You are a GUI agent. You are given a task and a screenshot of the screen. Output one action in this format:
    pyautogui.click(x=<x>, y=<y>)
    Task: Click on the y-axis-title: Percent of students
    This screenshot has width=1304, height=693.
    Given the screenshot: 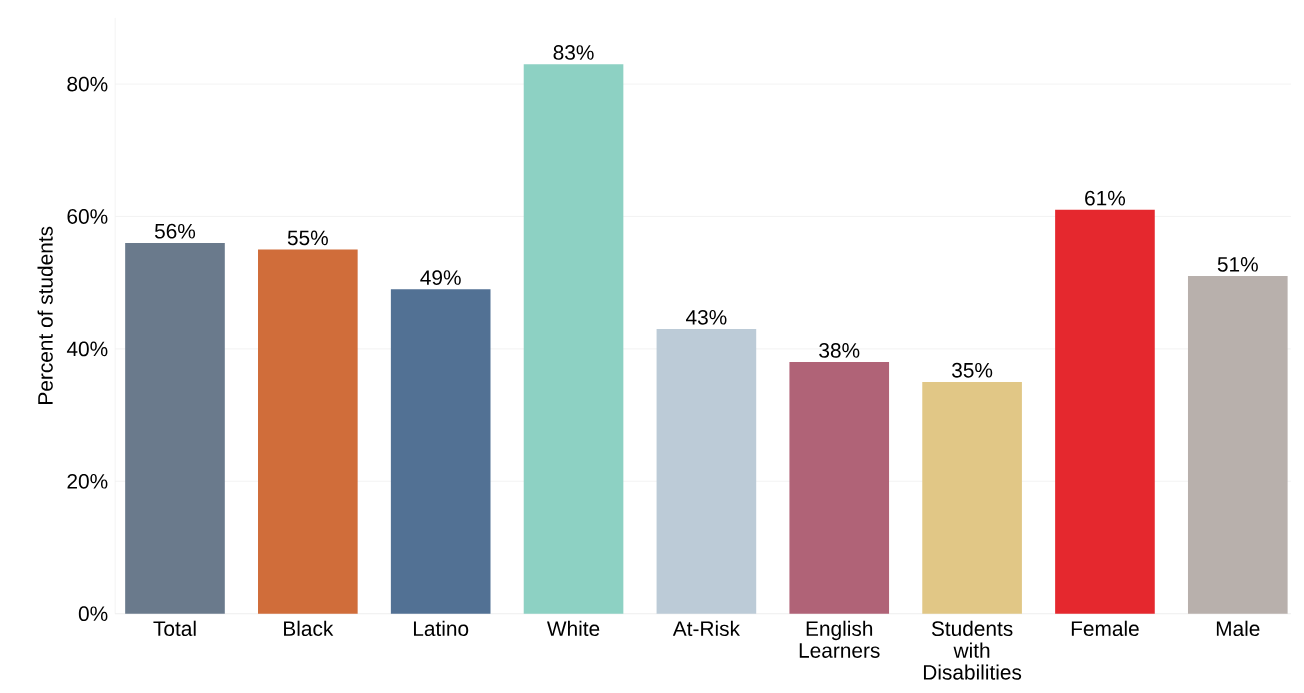 What is the action you would take?
    pyautogui.click(x=45, y=315)
    